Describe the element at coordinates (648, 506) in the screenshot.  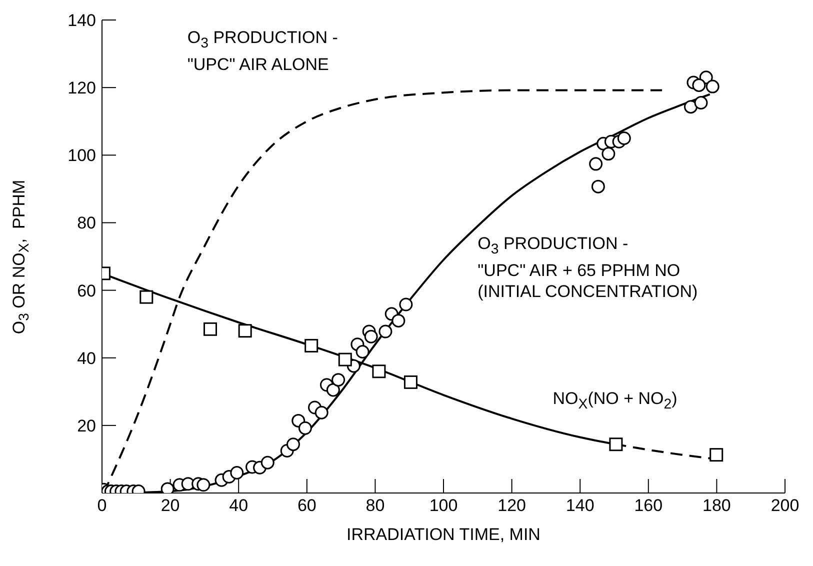
I see `x-tick-label: 160` at that location.